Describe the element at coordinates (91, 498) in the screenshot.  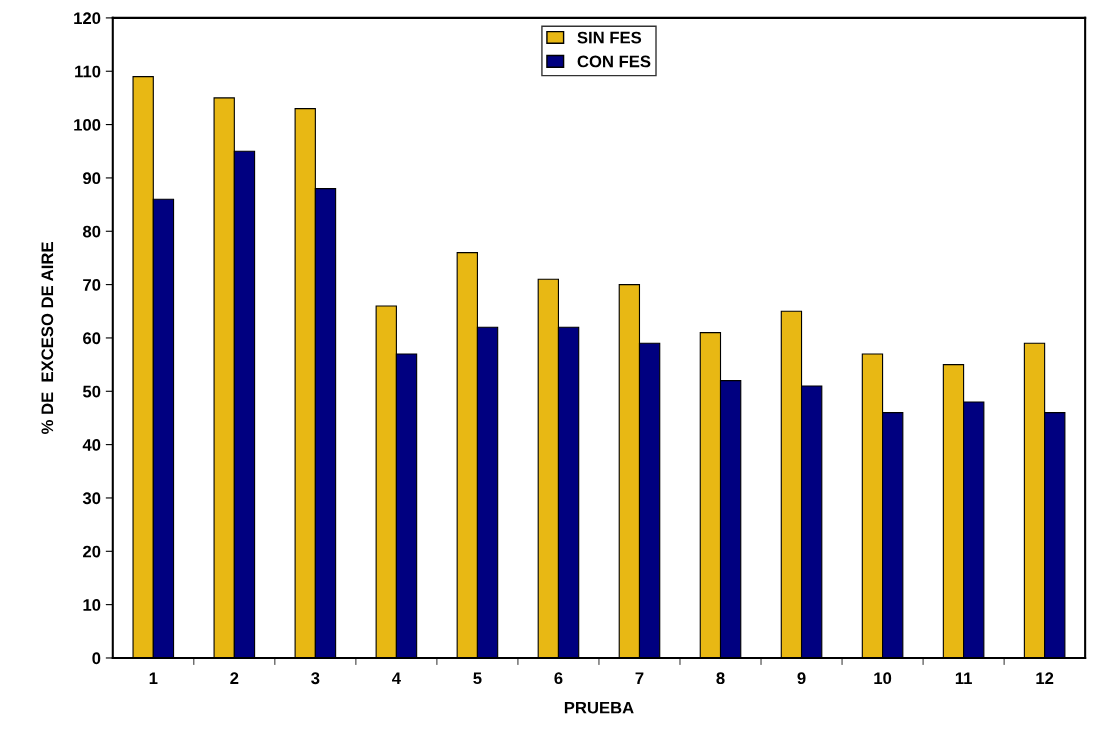
I see `y-tick-label: 30` at that location.